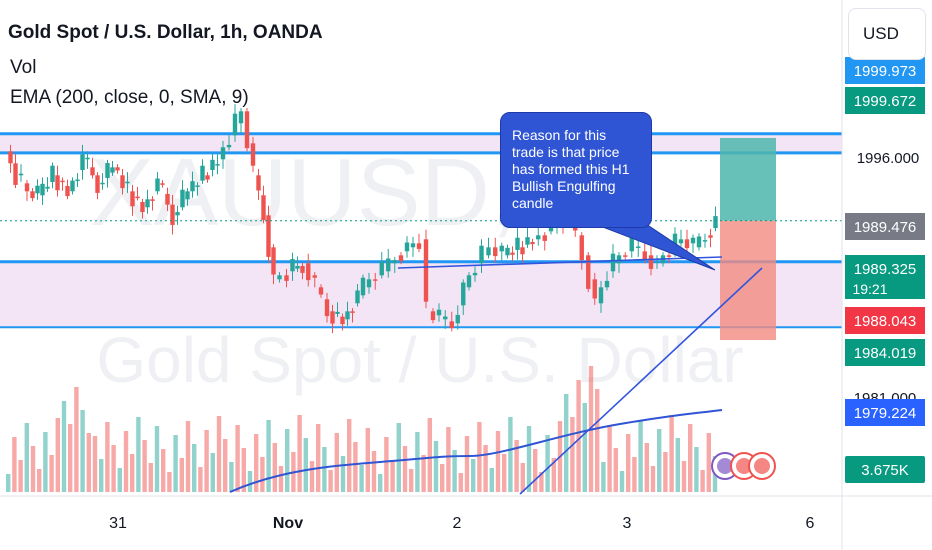 This screenshot has height=550, width=932. I want to click on price-label-text: 1984.019, so click(885, 353).